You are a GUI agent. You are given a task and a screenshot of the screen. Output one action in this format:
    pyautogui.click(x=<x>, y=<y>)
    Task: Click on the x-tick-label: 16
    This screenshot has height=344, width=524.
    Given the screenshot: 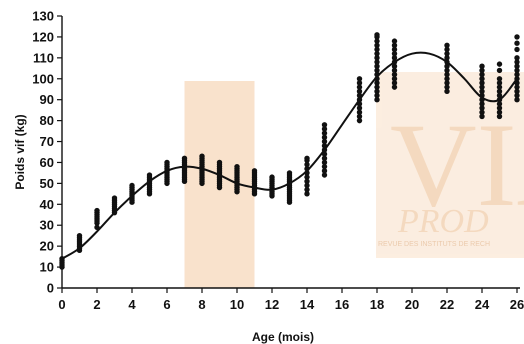 What is the action you would take?
    pyautogui.click(x=342, y=304)
    